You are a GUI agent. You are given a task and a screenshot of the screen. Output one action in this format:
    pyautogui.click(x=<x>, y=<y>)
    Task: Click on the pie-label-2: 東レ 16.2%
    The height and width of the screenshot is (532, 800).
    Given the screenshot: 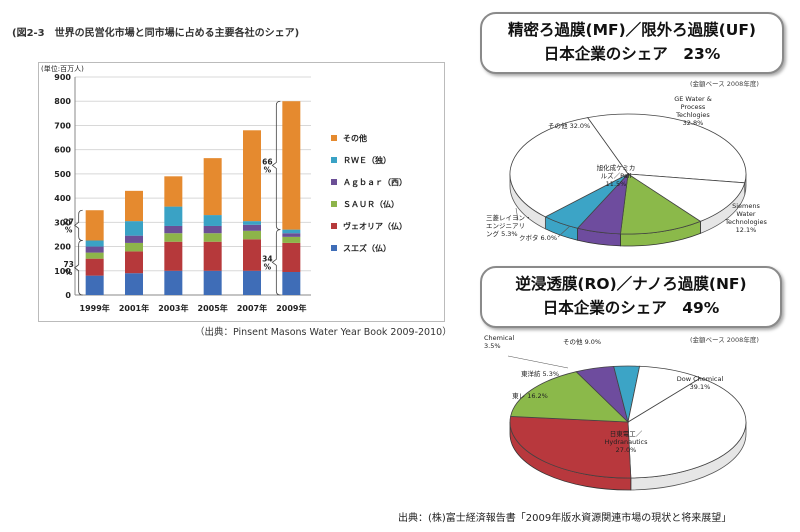 What is the action you would take?
    pyautogui.click(x=530, y=395)
    